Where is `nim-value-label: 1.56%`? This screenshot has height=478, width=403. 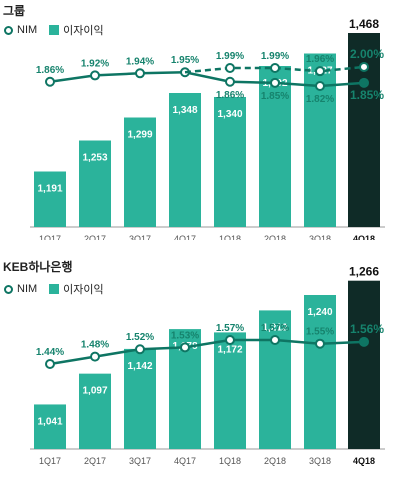
nim-value-label: 1.56% is located at coordinates (367, 329).